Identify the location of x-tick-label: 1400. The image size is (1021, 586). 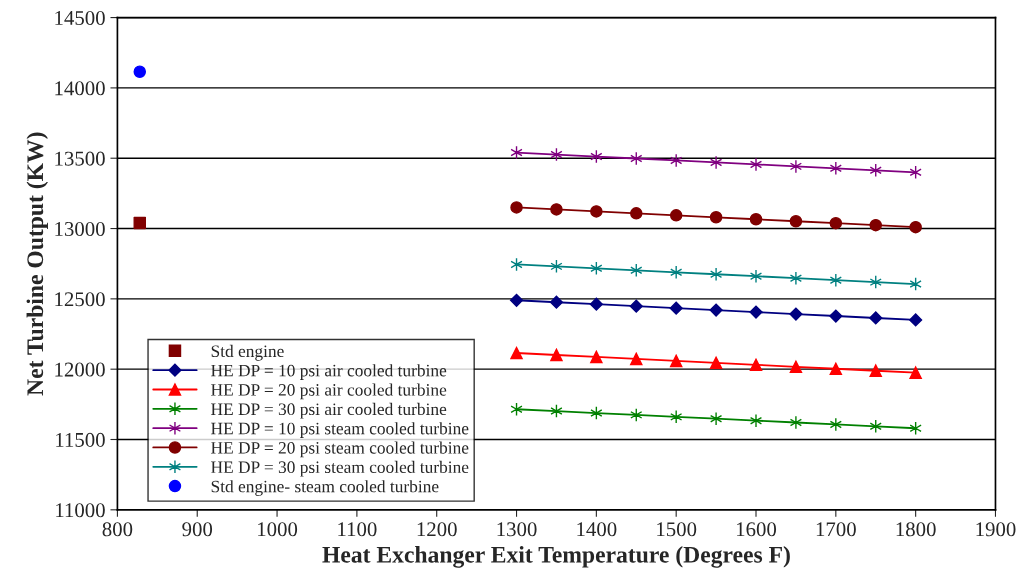
(597, 529).